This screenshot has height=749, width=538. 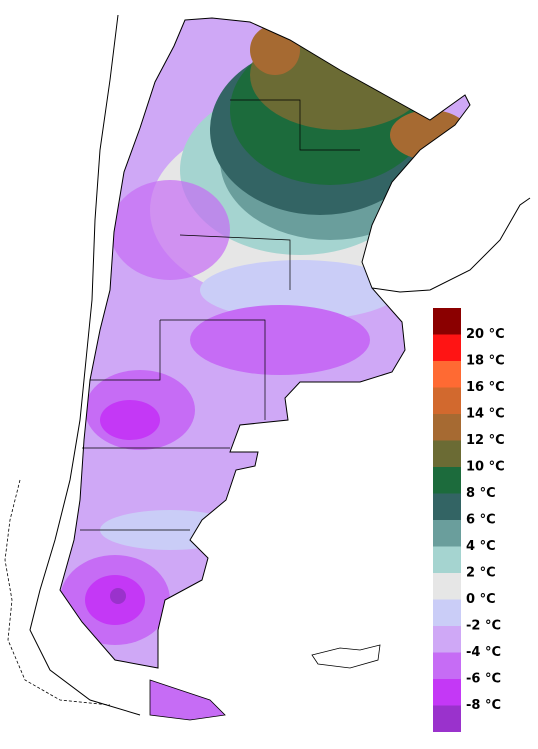 What do you see at coordinates (481, 599) in the screenshot?
I see `legend-label: 0 °C` at bounding box center [481, 599].